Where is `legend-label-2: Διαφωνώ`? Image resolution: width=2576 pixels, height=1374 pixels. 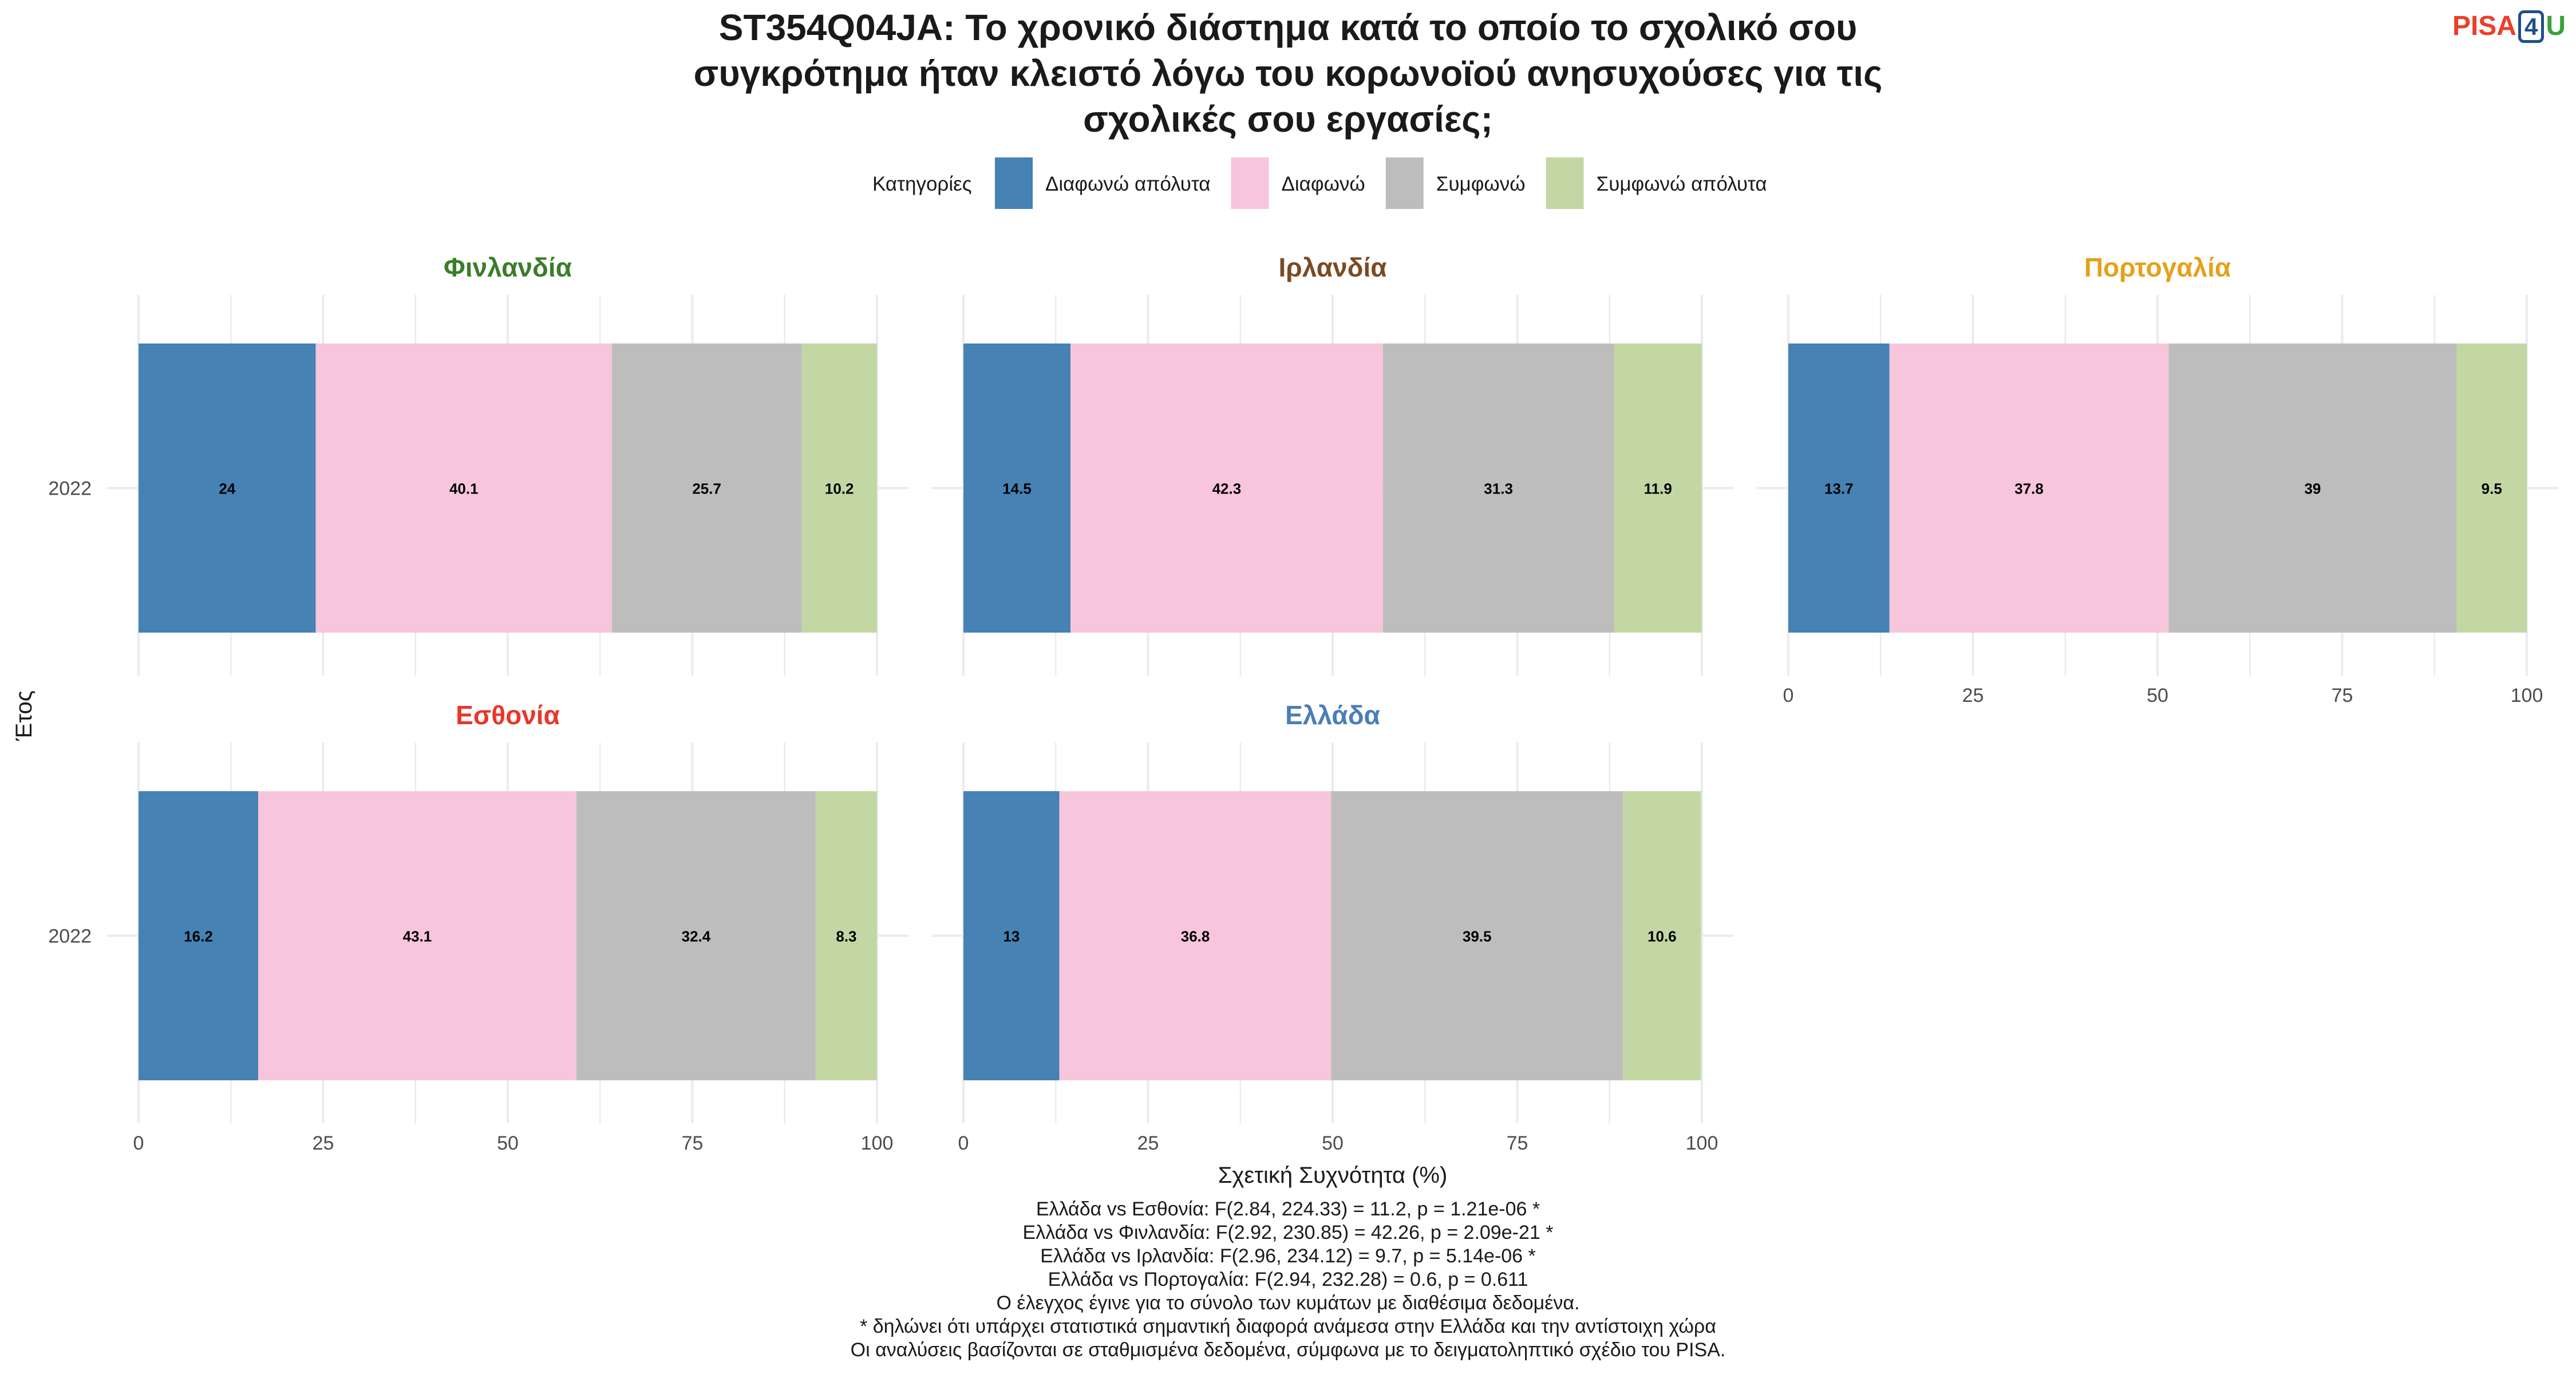
legend-label-2: Διαφωνώ is located at coordinates (1323, 184).